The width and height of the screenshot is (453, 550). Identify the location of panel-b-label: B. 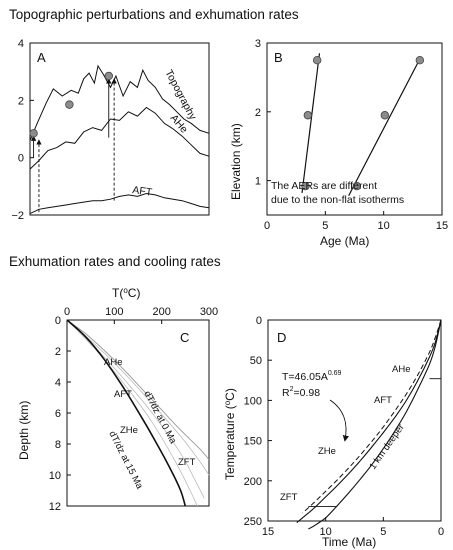
(278, 57).